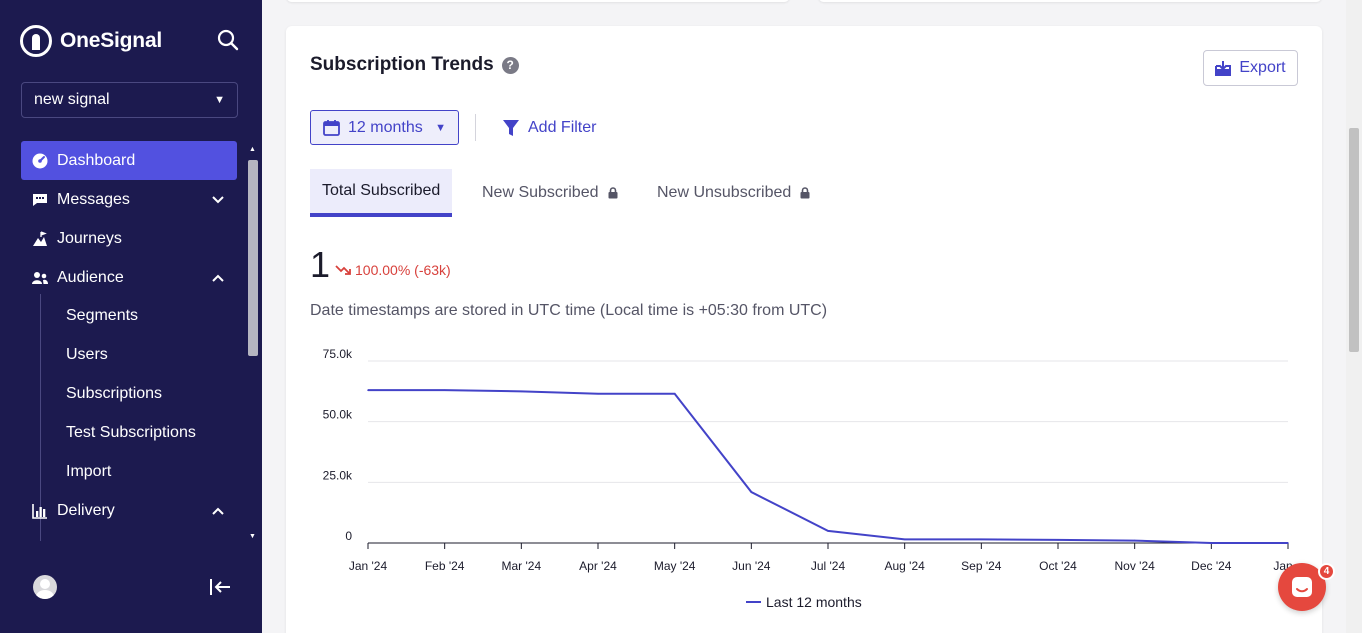 The image size is (1362, 633). What do you see at coordinates (368, 566) in the screenshot?
I see `x-tick-label: Jan '24` at bounding box center [368, 566].